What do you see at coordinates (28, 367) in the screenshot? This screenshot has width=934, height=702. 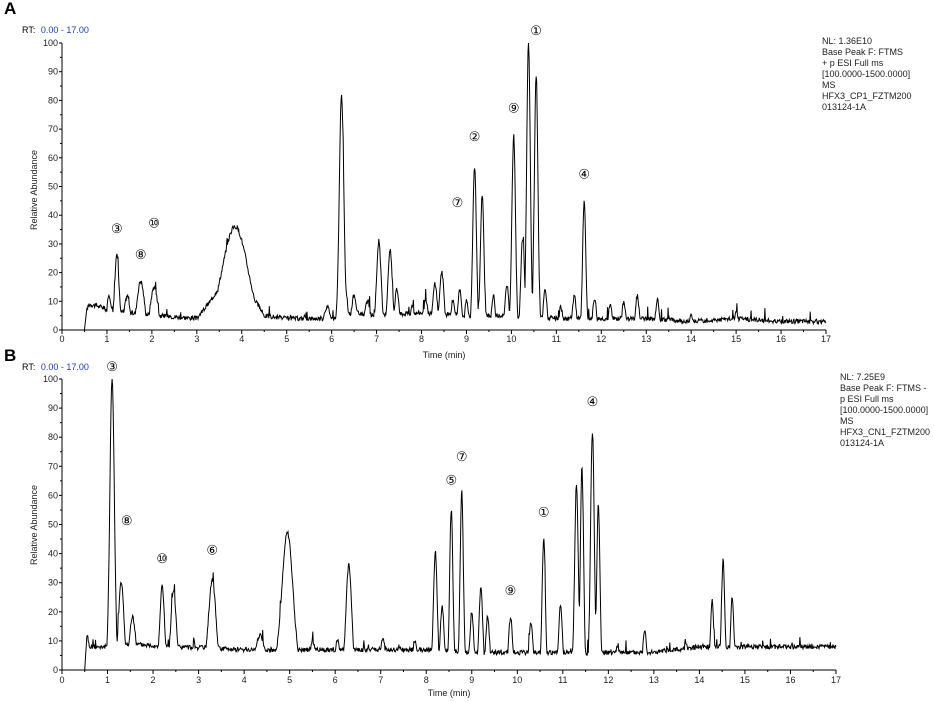 I see `panel-b-rt-label: RT:` at bounding box center [28, 367].